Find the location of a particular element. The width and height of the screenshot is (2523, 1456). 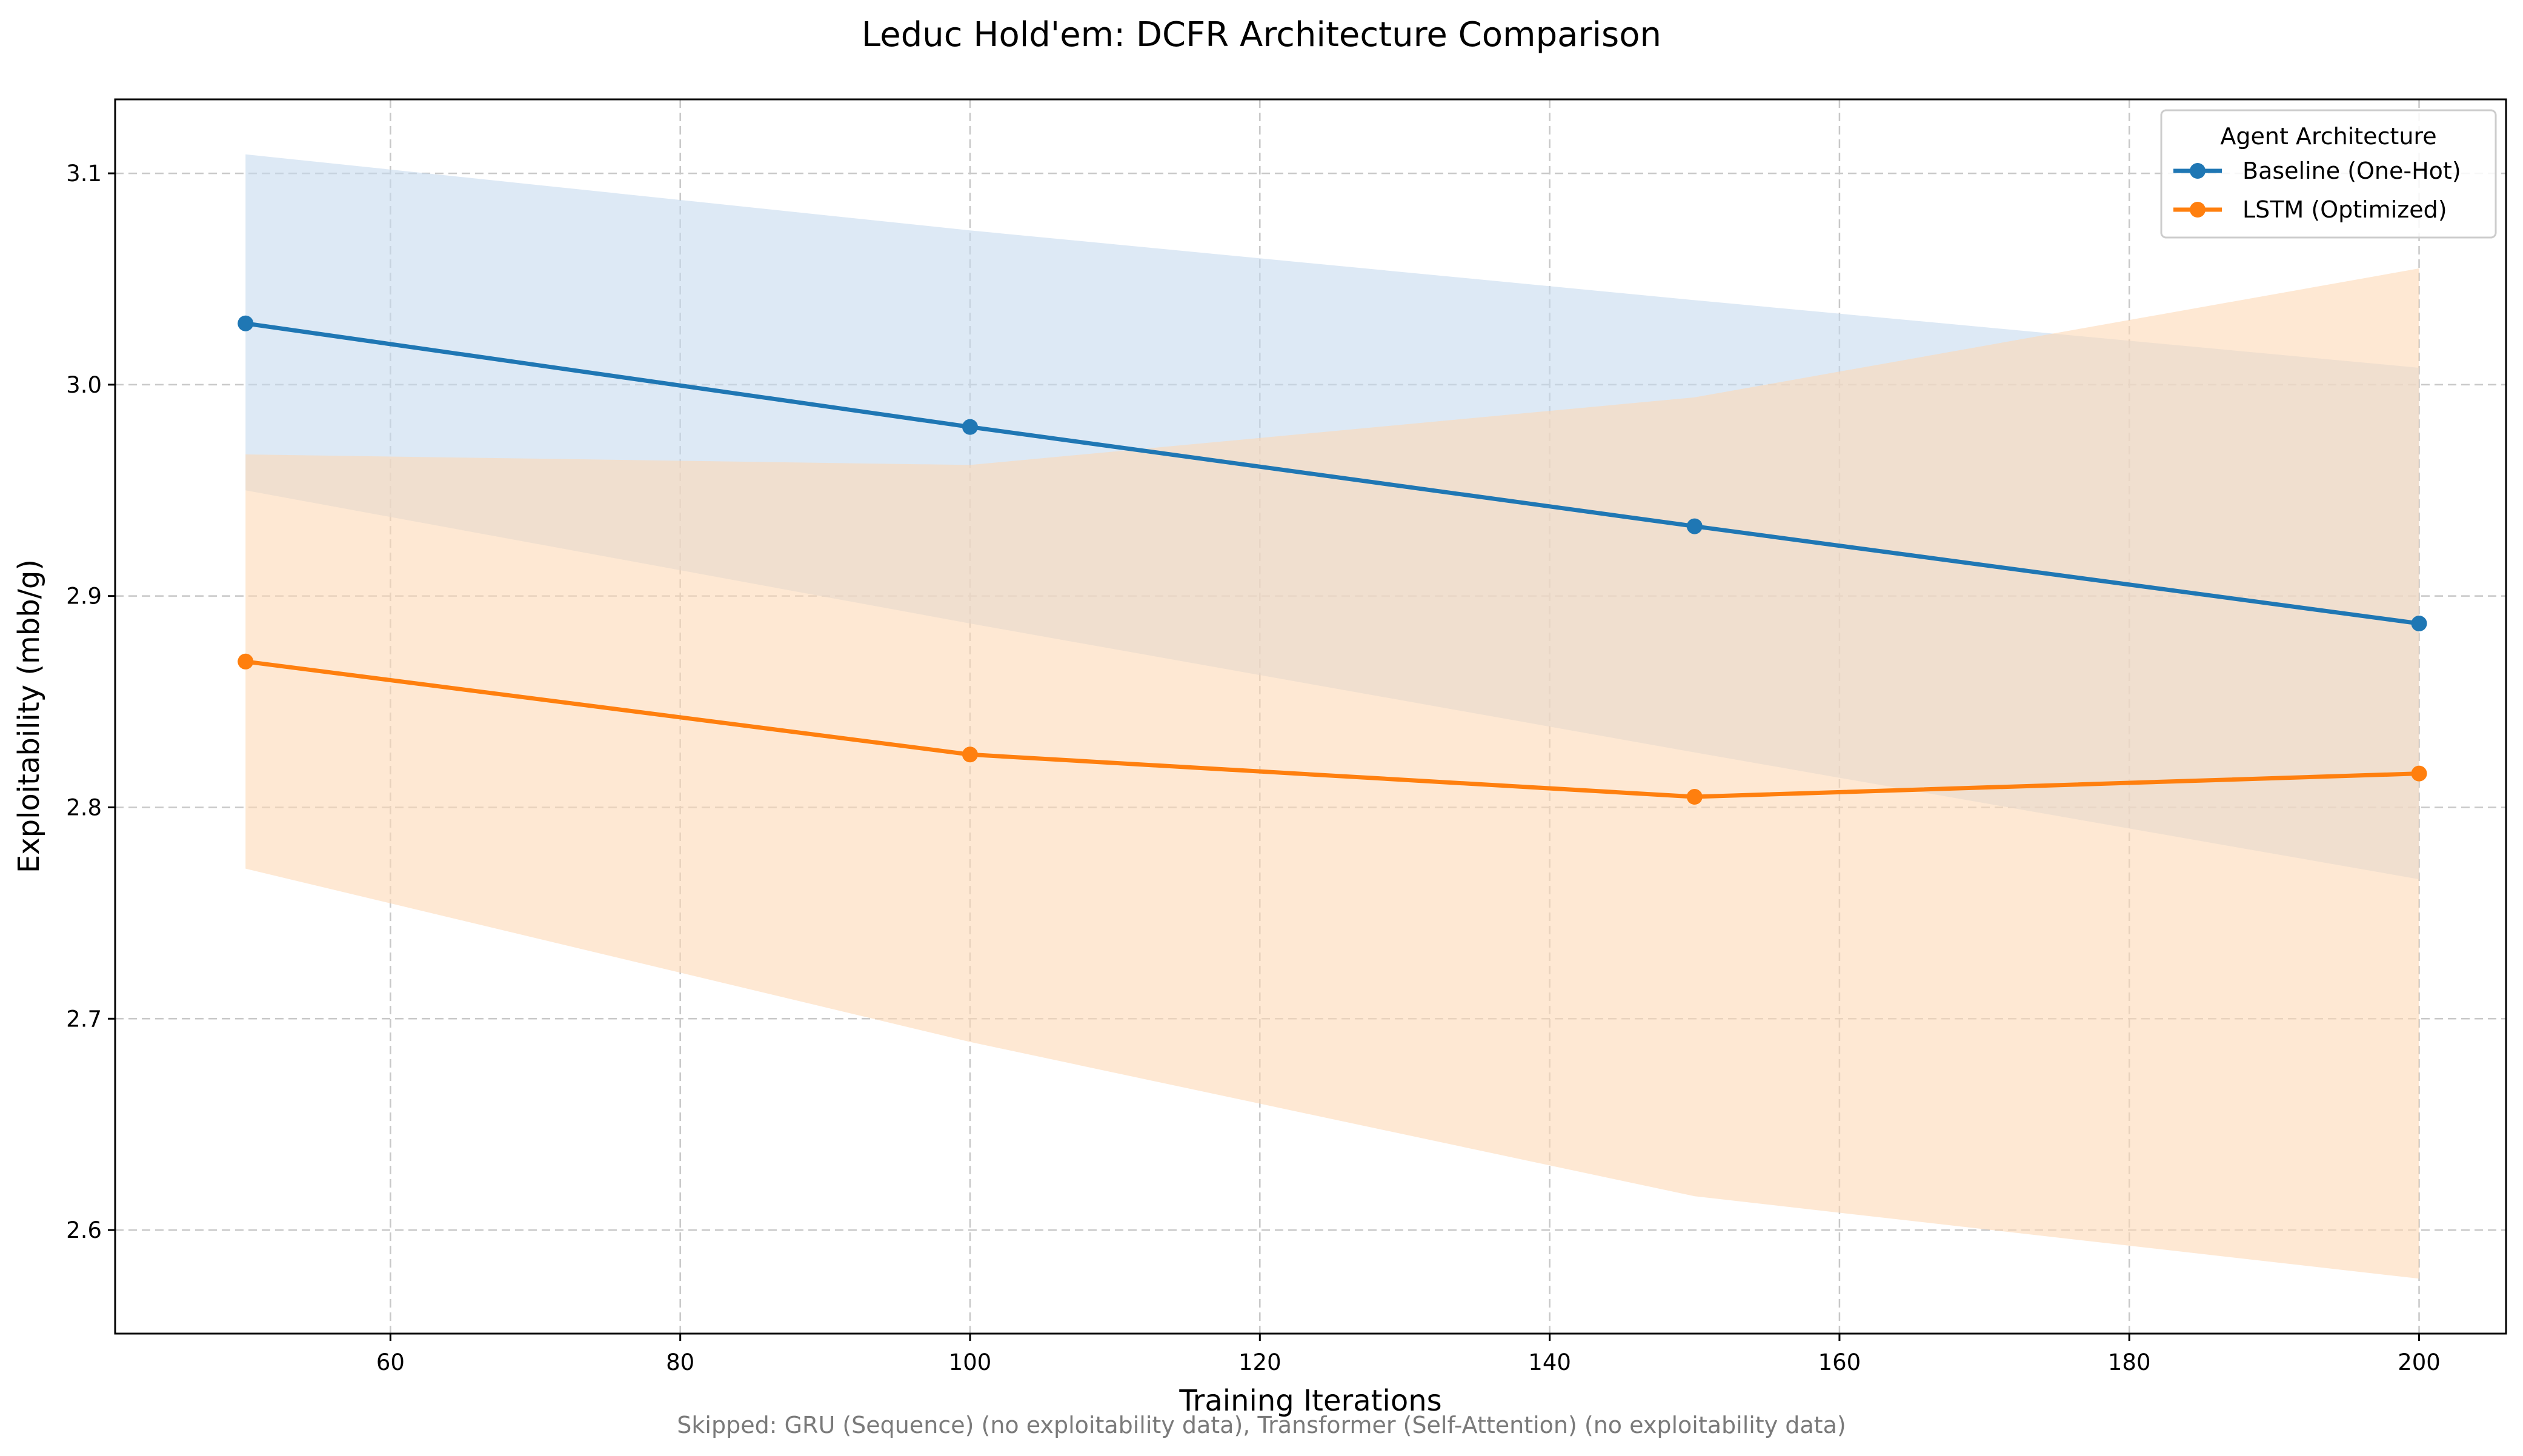

x-axis: 60 80 100 120 140 160 180 200 is located at coordinates (1408, 1354).